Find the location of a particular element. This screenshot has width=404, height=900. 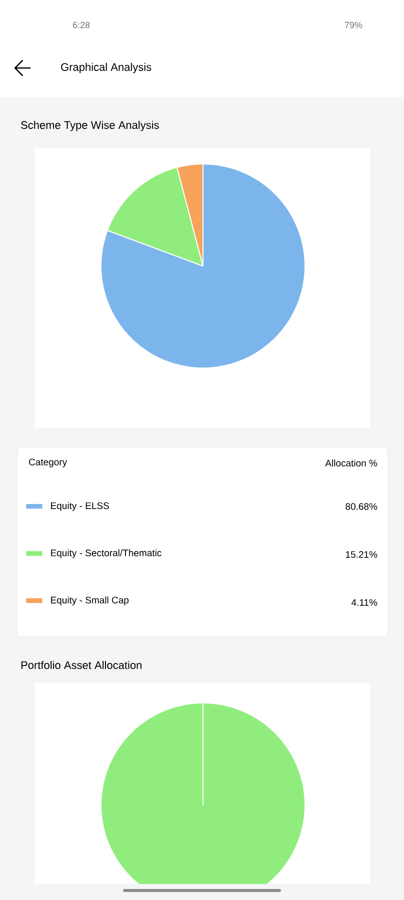

text: Allocation % is located at coordinates (351, 463).